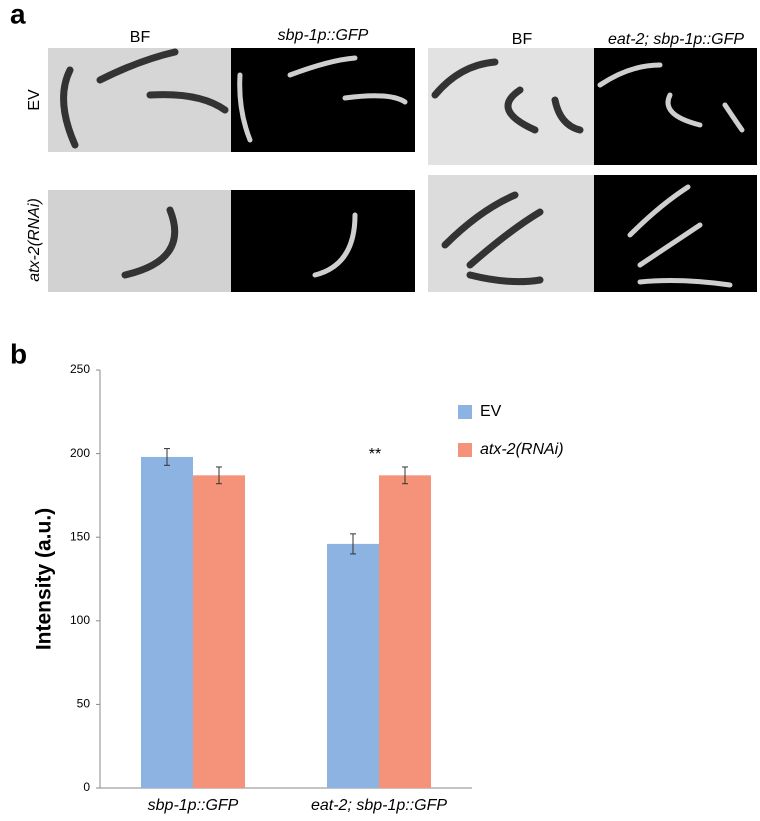 The height and width of the screenshot is (821, 760). I want to click on panel-label: b, so click(18, 353).